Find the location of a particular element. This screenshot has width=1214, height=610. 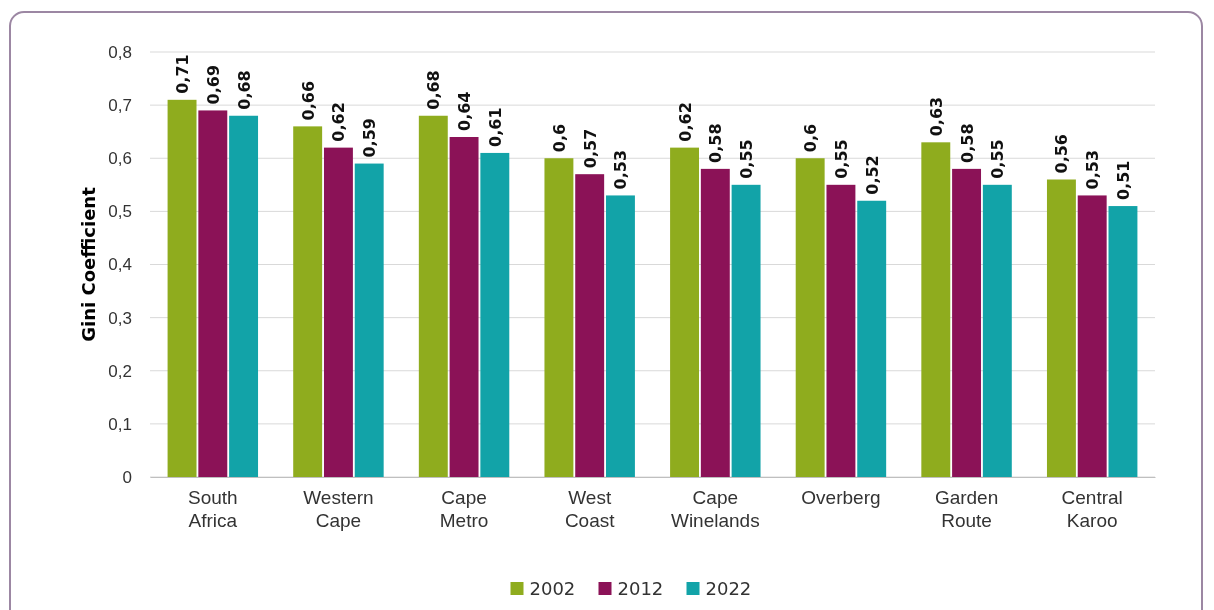

data-label: 0,57 is located at coordinates (590, 148).